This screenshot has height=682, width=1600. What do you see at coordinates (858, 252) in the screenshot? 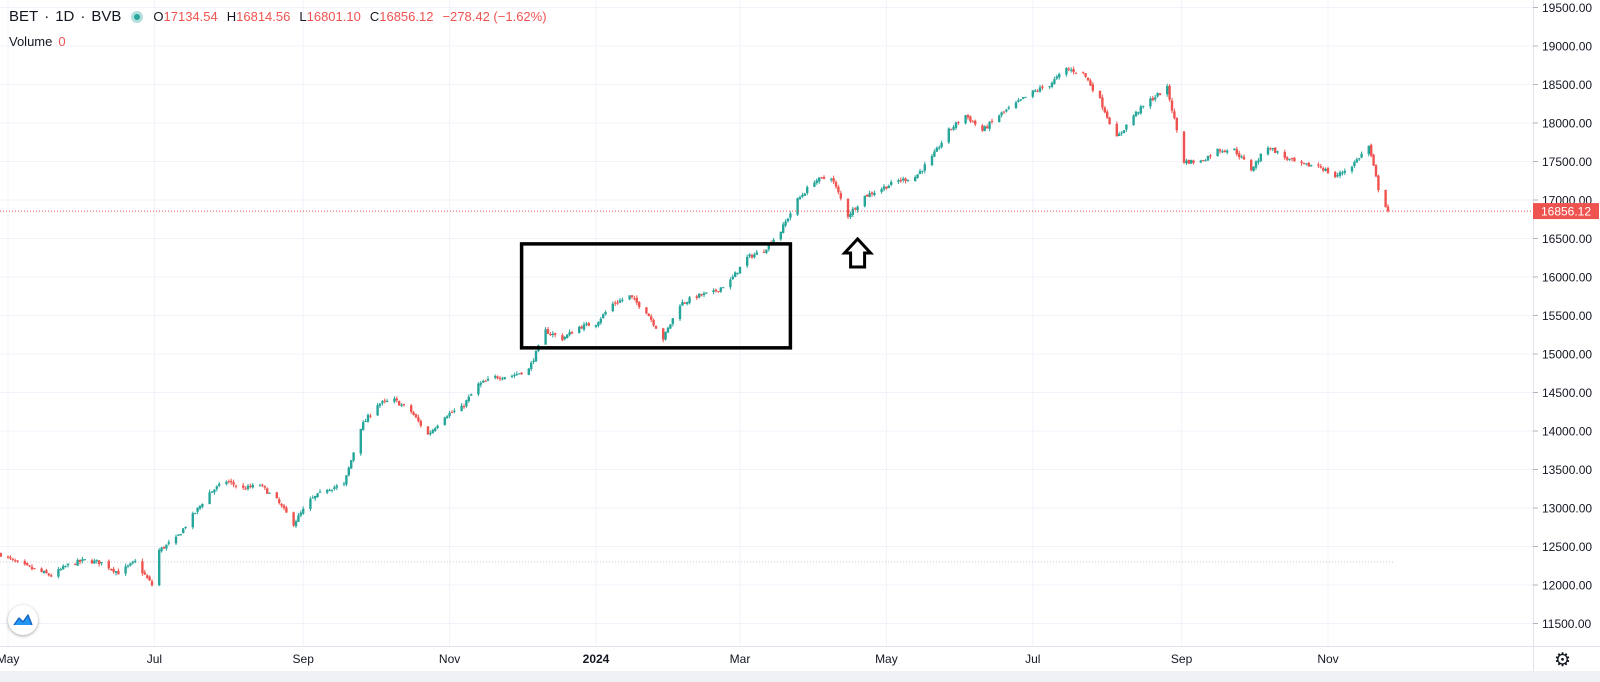
I see `up-arrow-icon` at bounding box center [858, 252].